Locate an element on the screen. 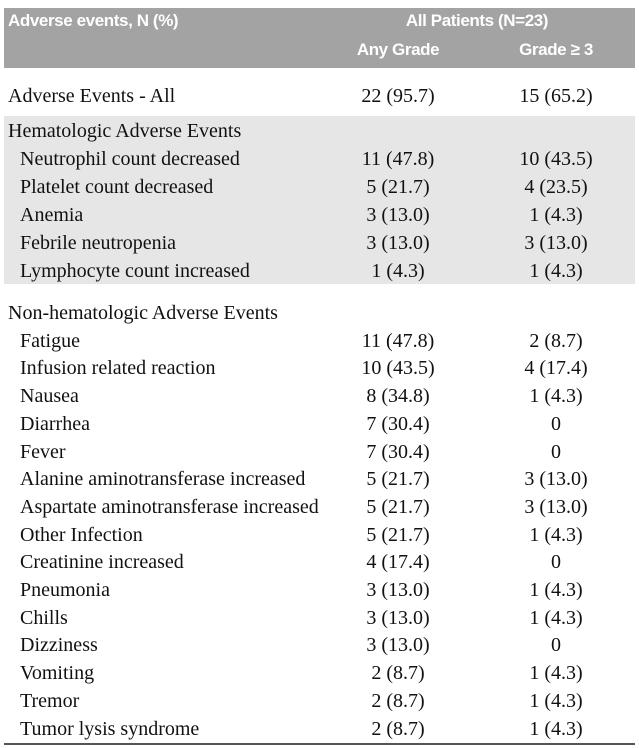 This screenshot has height=748, width=639. cell: 8 (34.8) is located at coordinates (398, 396).